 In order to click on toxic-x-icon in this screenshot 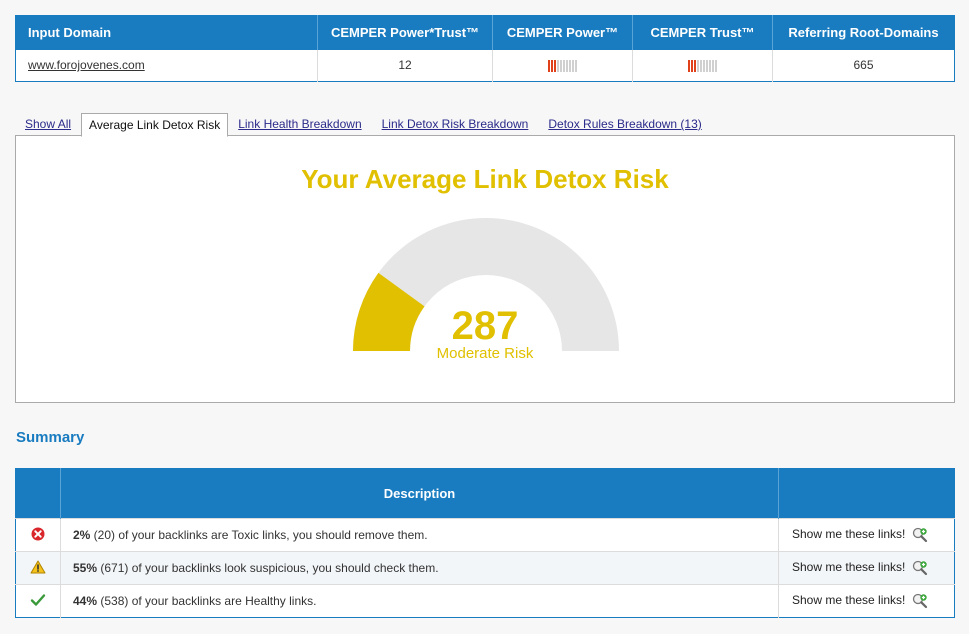, I will do `click(38, 533)`.